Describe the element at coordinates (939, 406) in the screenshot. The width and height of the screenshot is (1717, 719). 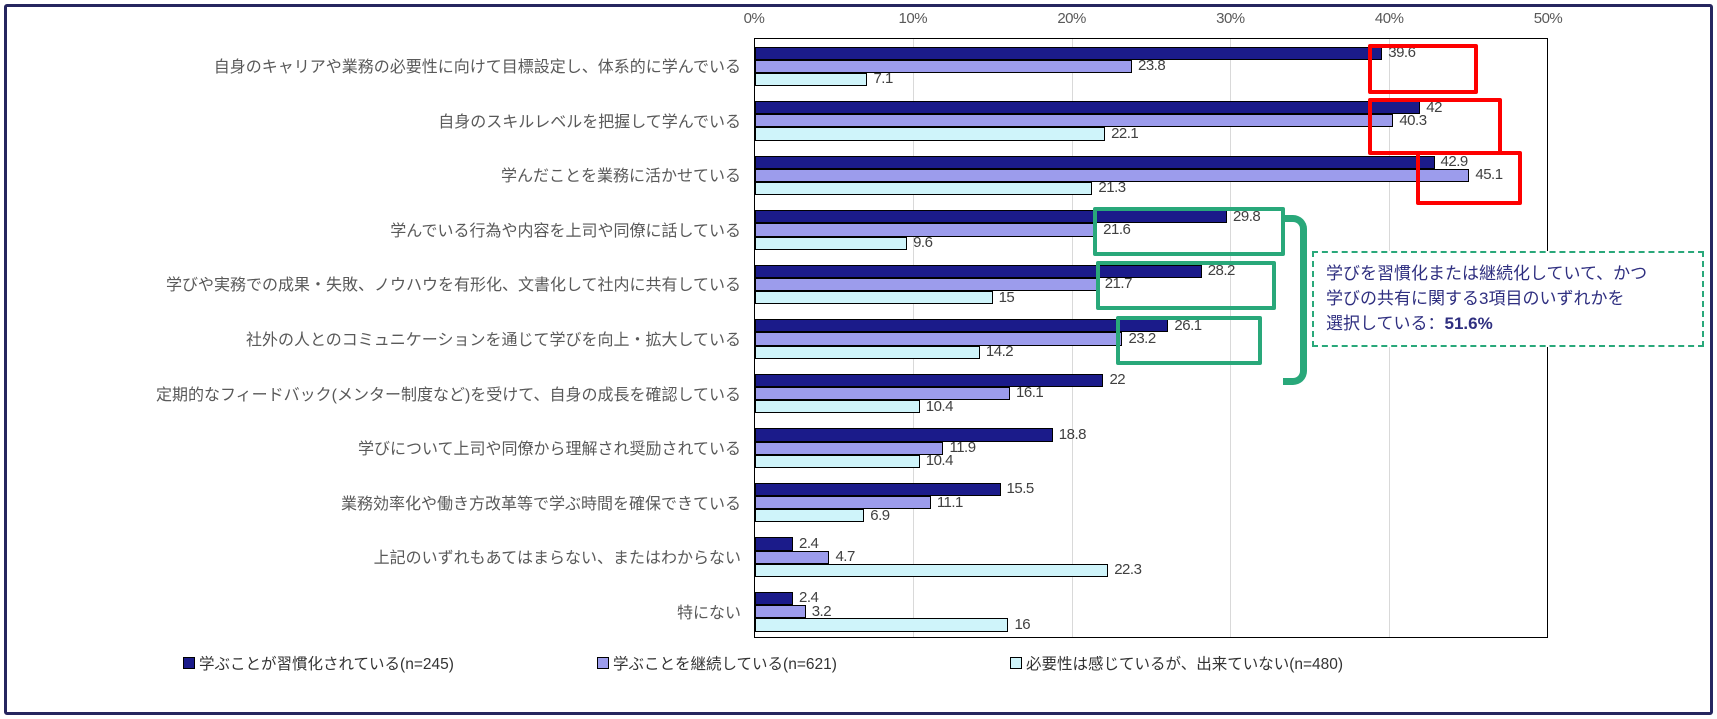
I see `value-label: 10.4` at that location.